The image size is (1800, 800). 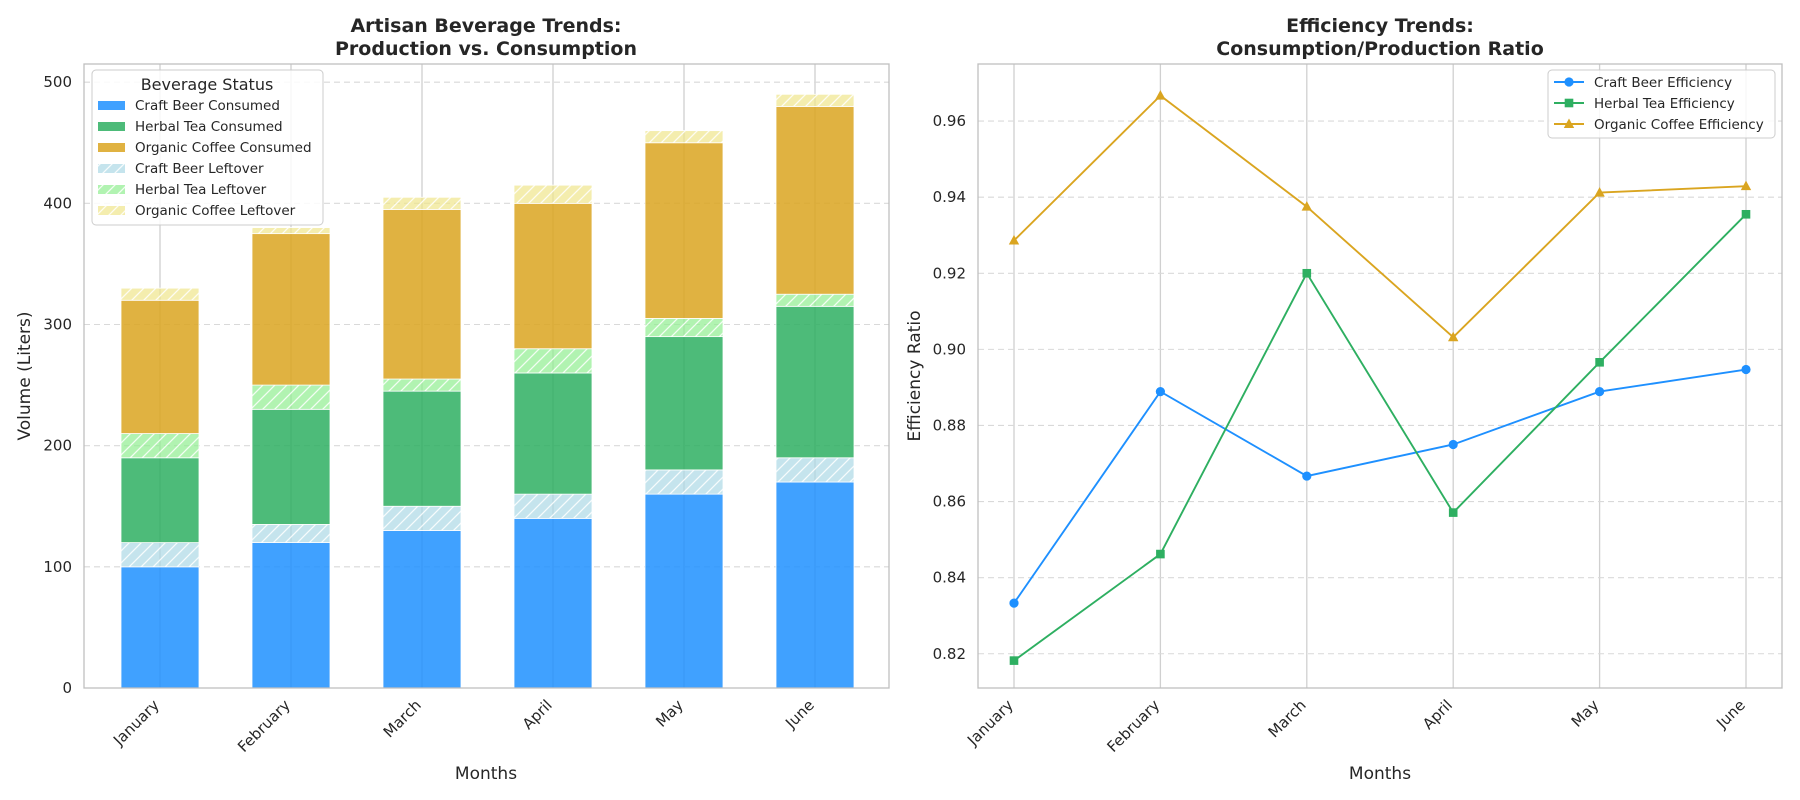 I want to click on bar-hatch-organic-coffee-leftover-february, so click(x=291, y=230).